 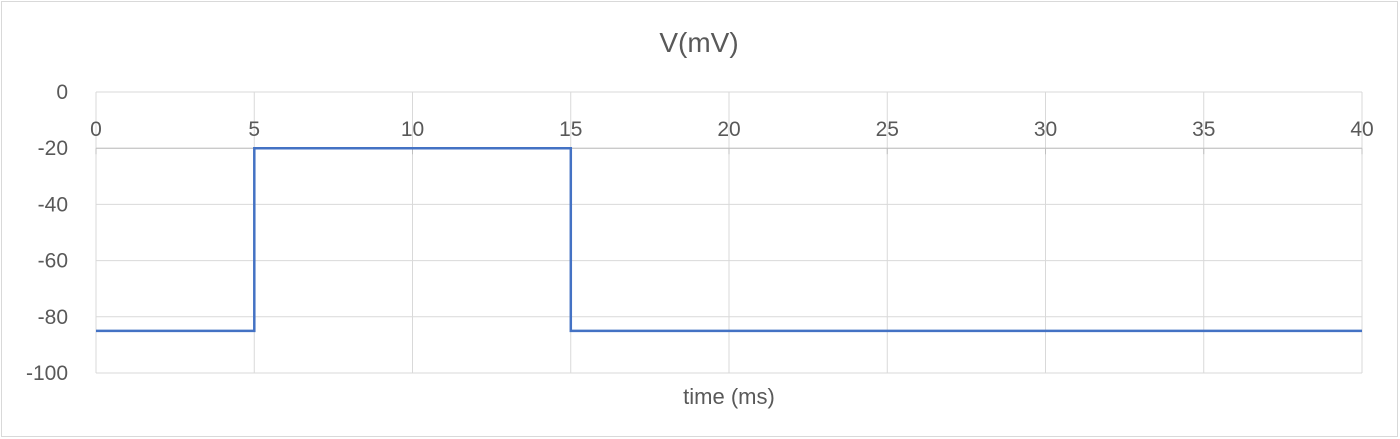 What do you see at coordinates (1203, 129) in the screenshot?
I see `x-tick-label: 35` at bounding box center [1203, 129].